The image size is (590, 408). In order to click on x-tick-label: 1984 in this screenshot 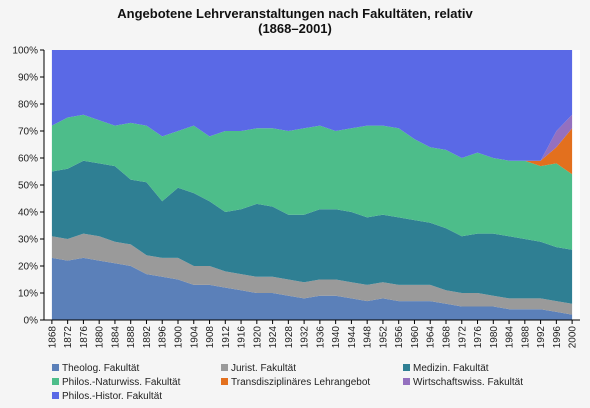, I will do `click(510, 337)`.